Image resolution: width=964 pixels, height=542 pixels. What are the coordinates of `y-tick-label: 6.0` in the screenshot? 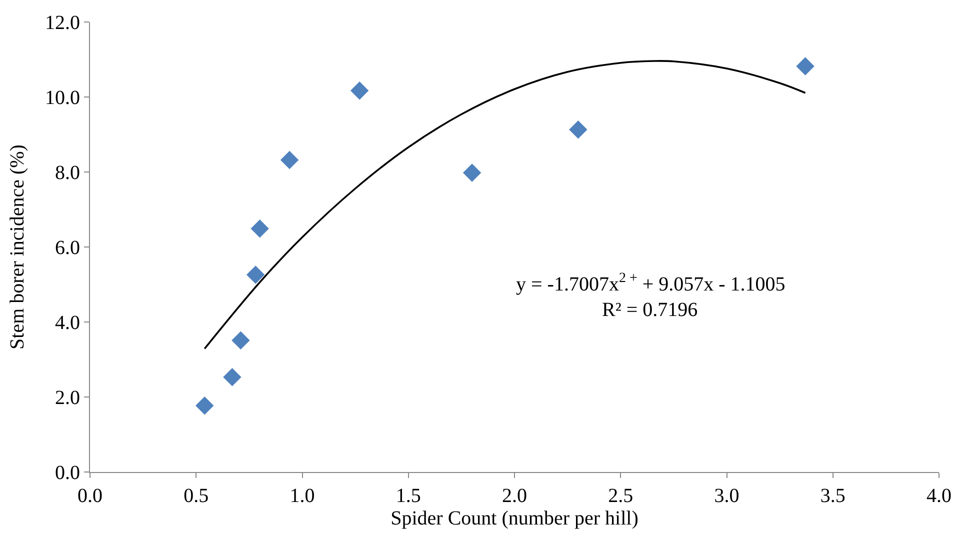 It's located at (67, 248).